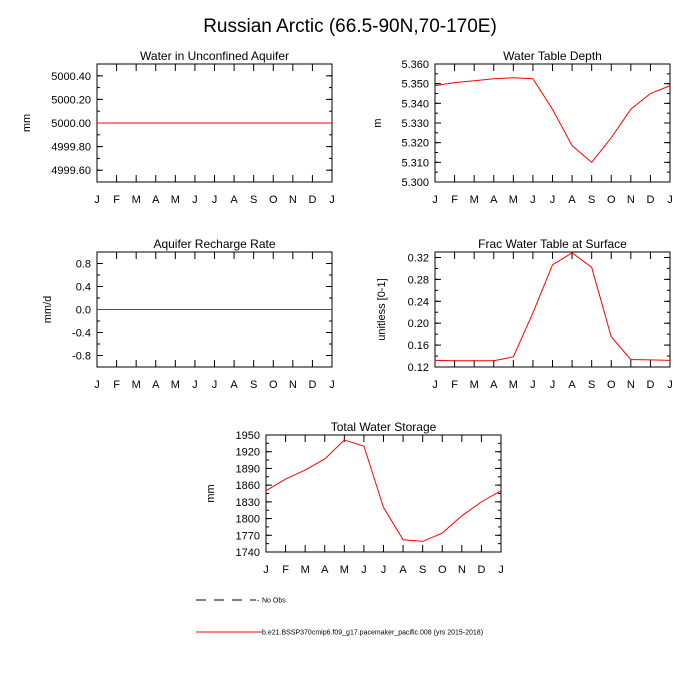  I want to click on y-tick-label: 5.310, so click(415, 163).